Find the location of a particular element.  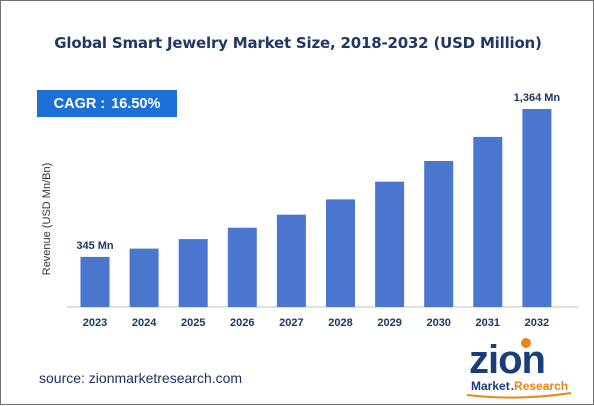

bar-2030 is located at coordinates (439, 234).